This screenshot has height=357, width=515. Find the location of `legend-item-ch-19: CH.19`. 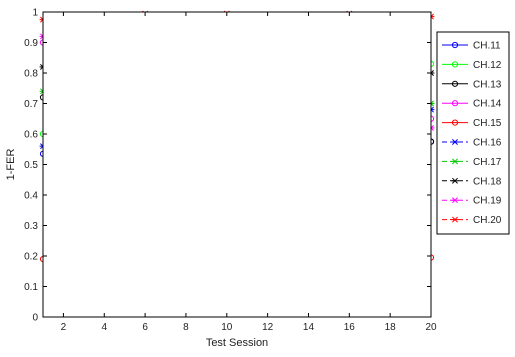

legend-item-ch-19: CH.19 is located at coordinates (472, 201).